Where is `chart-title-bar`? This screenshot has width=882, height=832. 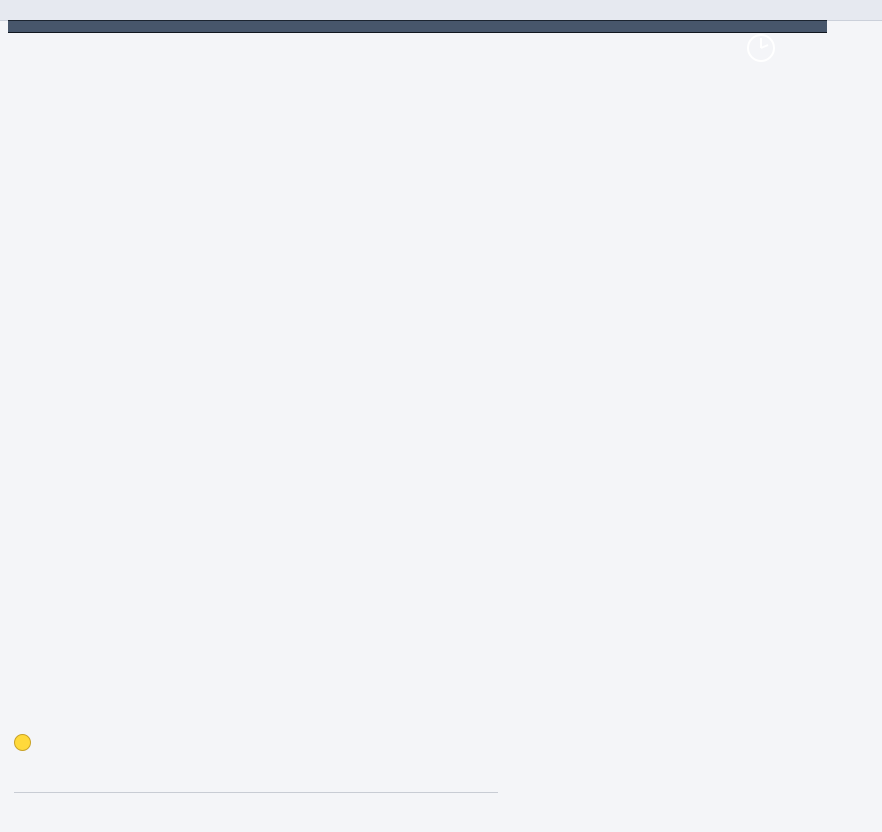 chart-title-bar is located at coordinates (417, 26).